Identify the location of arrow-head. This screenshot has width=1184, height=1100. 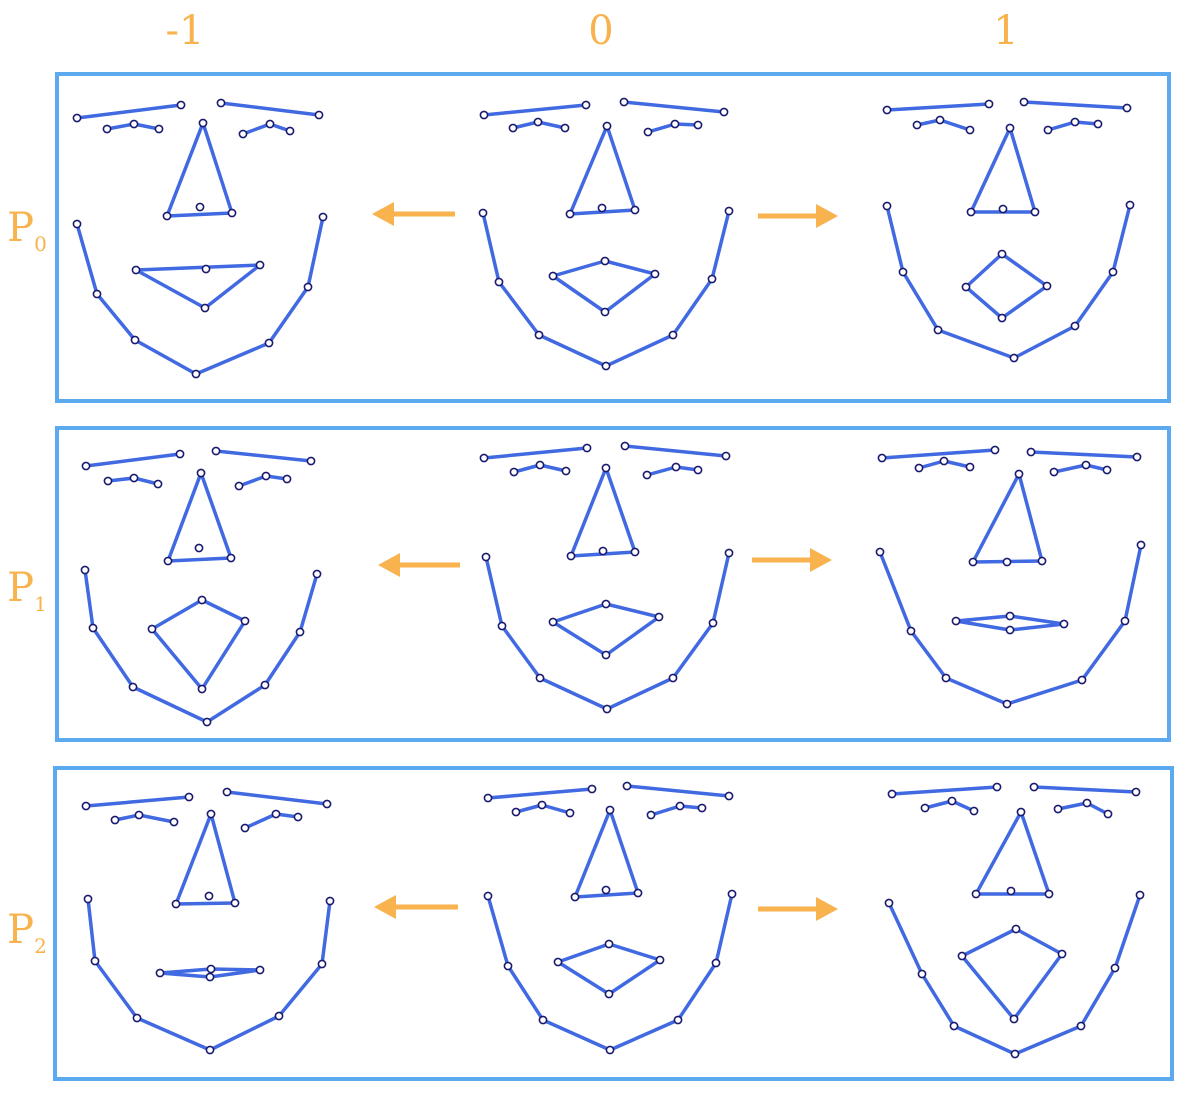
(383, 214).